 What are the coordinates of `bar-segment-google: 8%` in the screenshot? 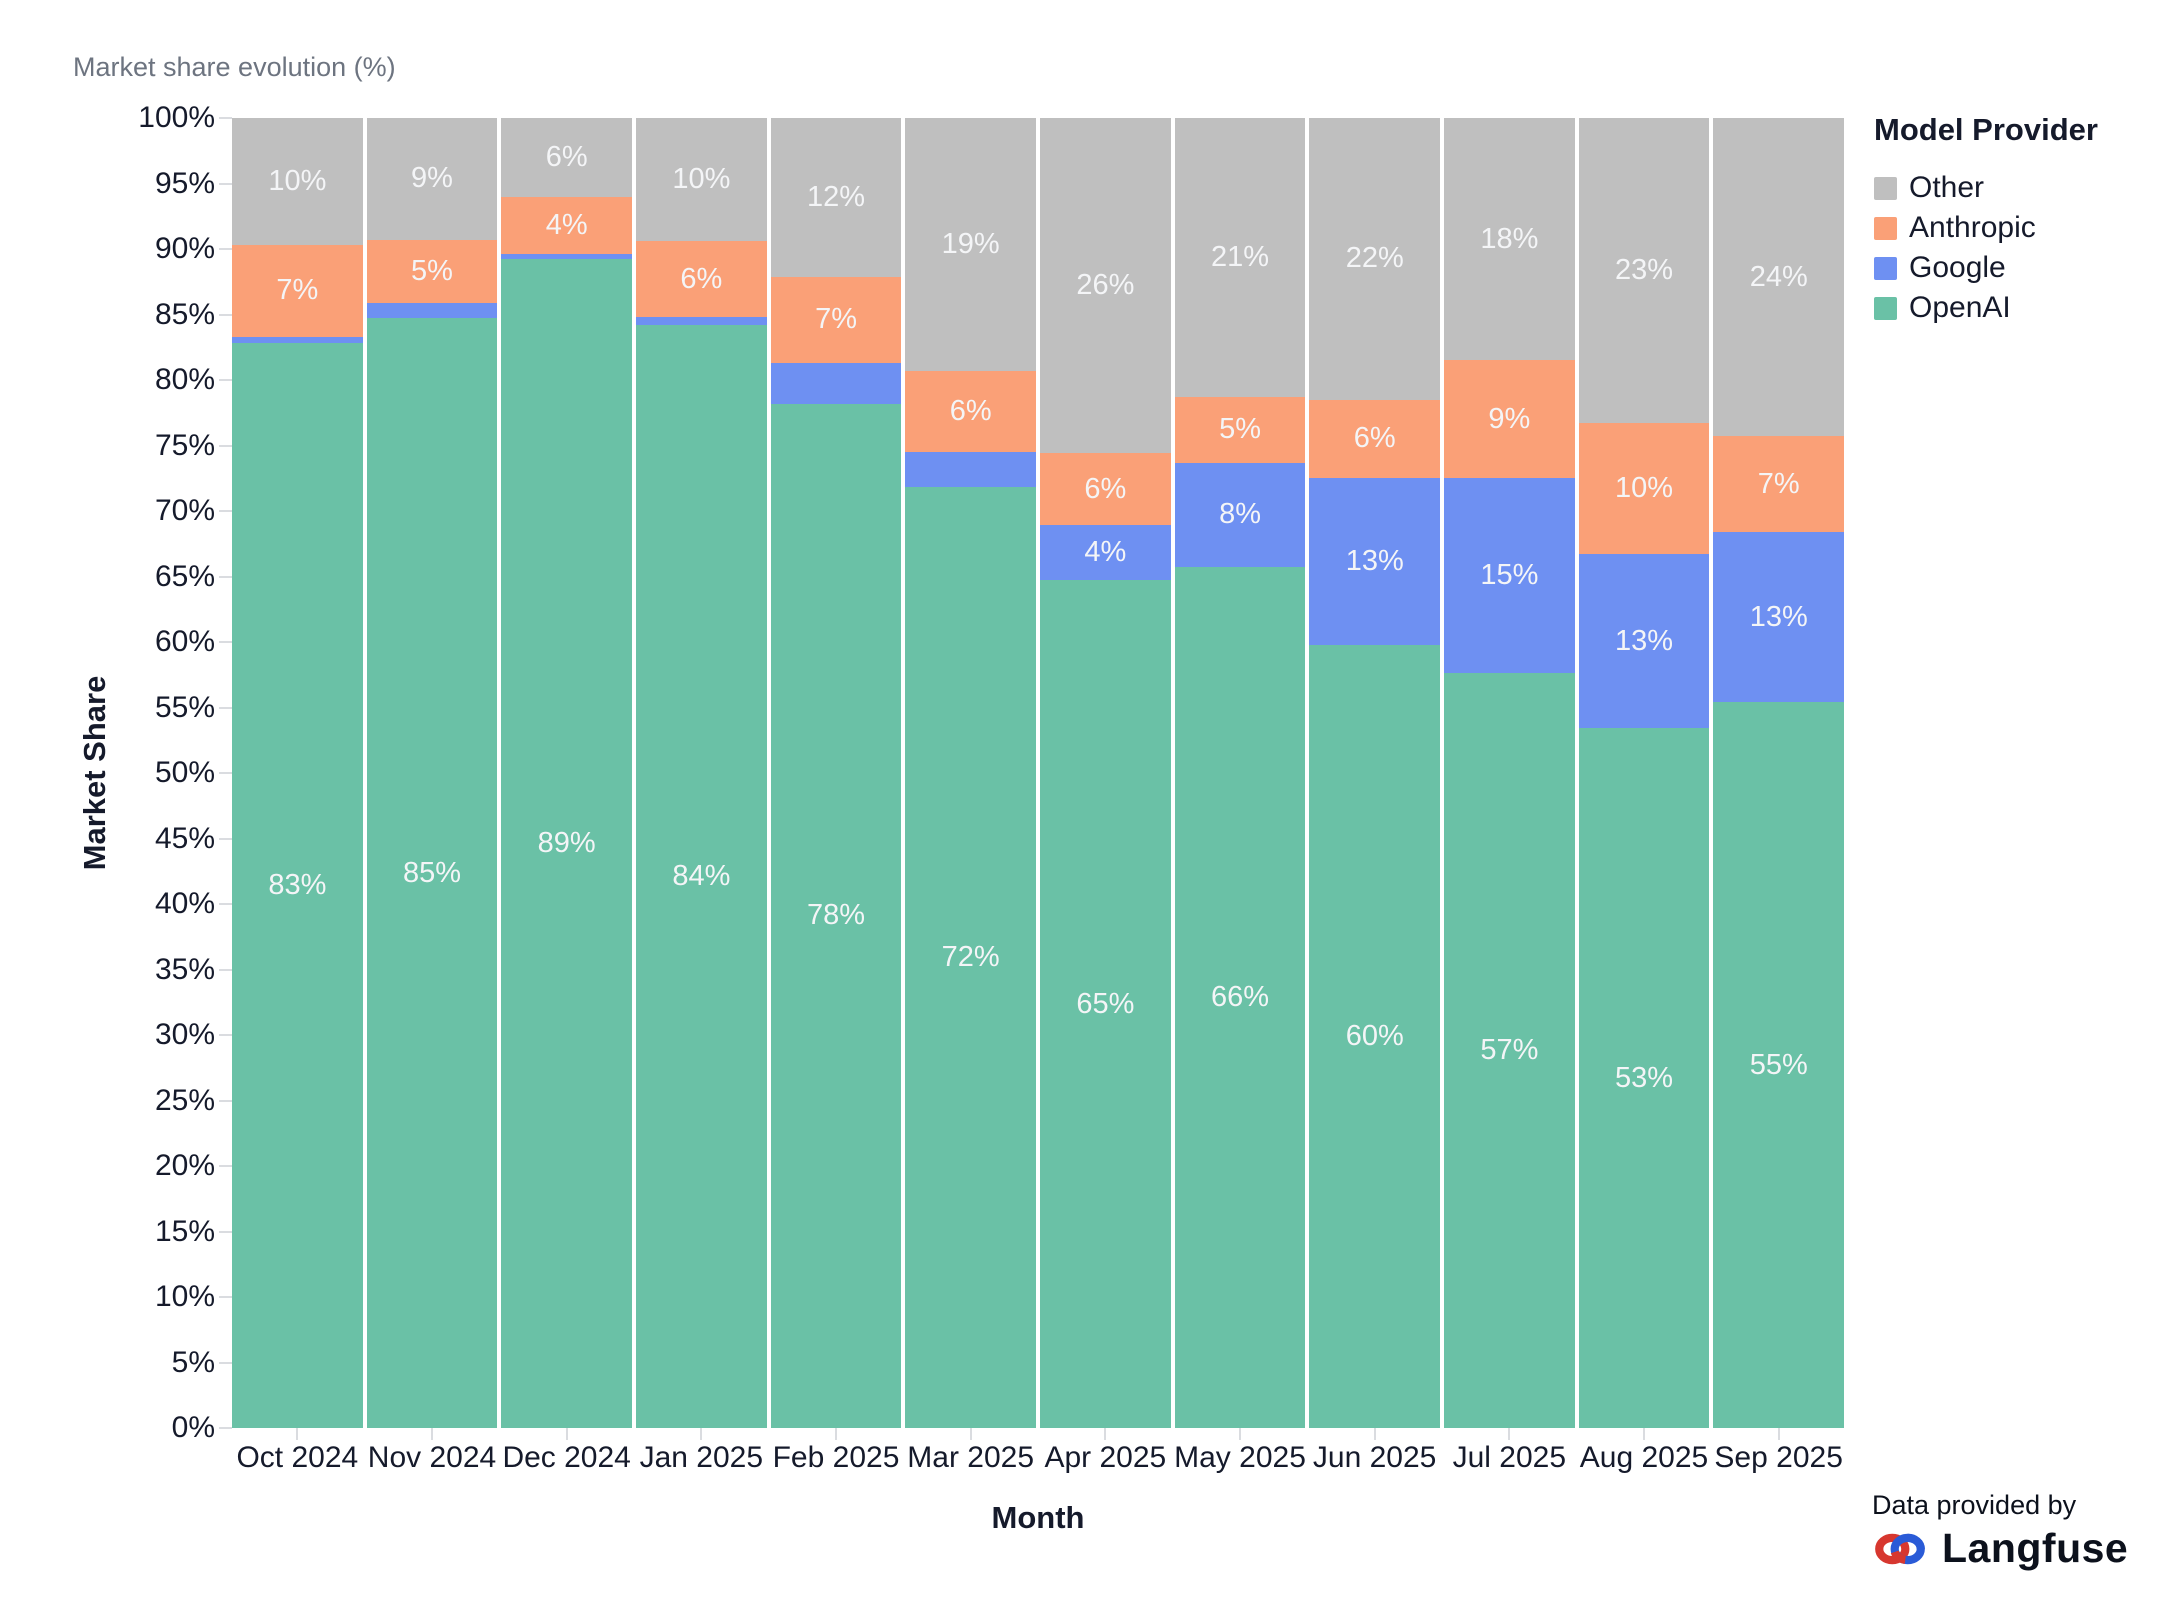 It's located at (1240, 515).